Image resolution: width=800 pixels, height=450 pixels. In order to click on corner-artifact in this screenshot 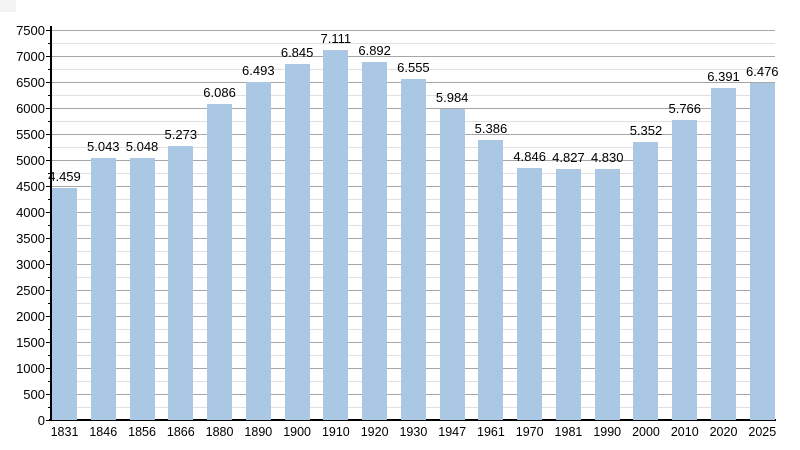, I will do `click(8, 6)`.